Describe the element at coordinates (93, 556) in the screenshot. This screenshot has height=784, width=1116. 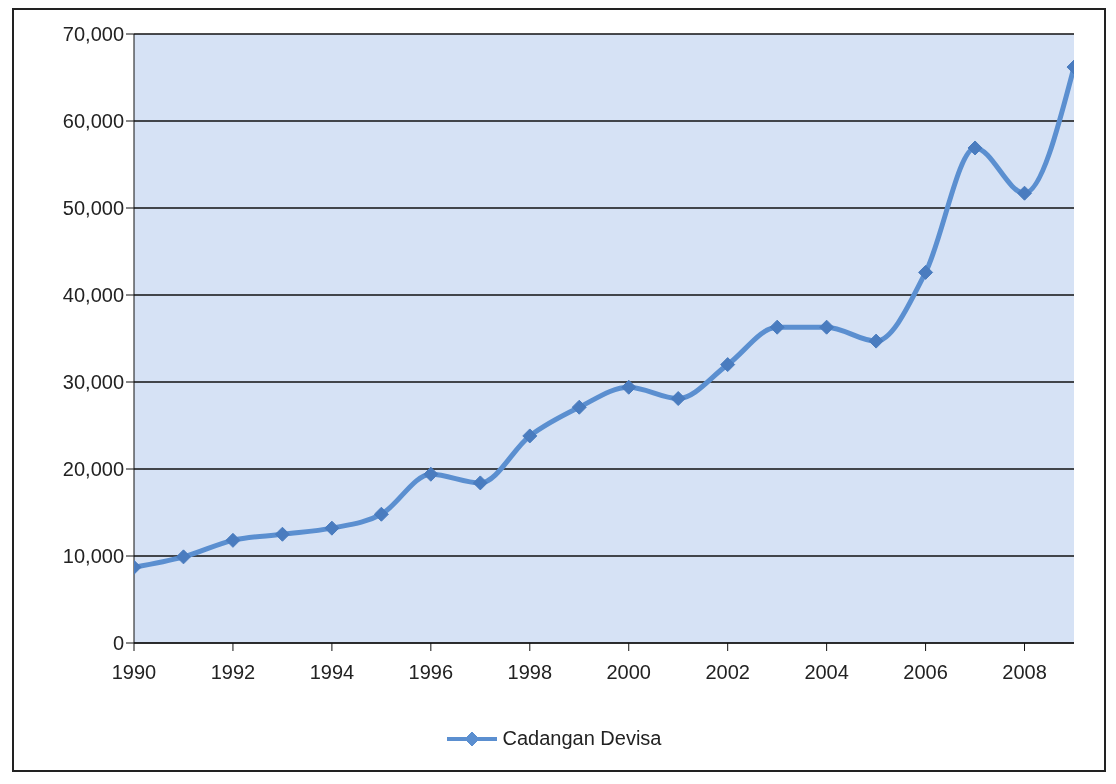
I see `y-tick-label: 10,000` at that location.